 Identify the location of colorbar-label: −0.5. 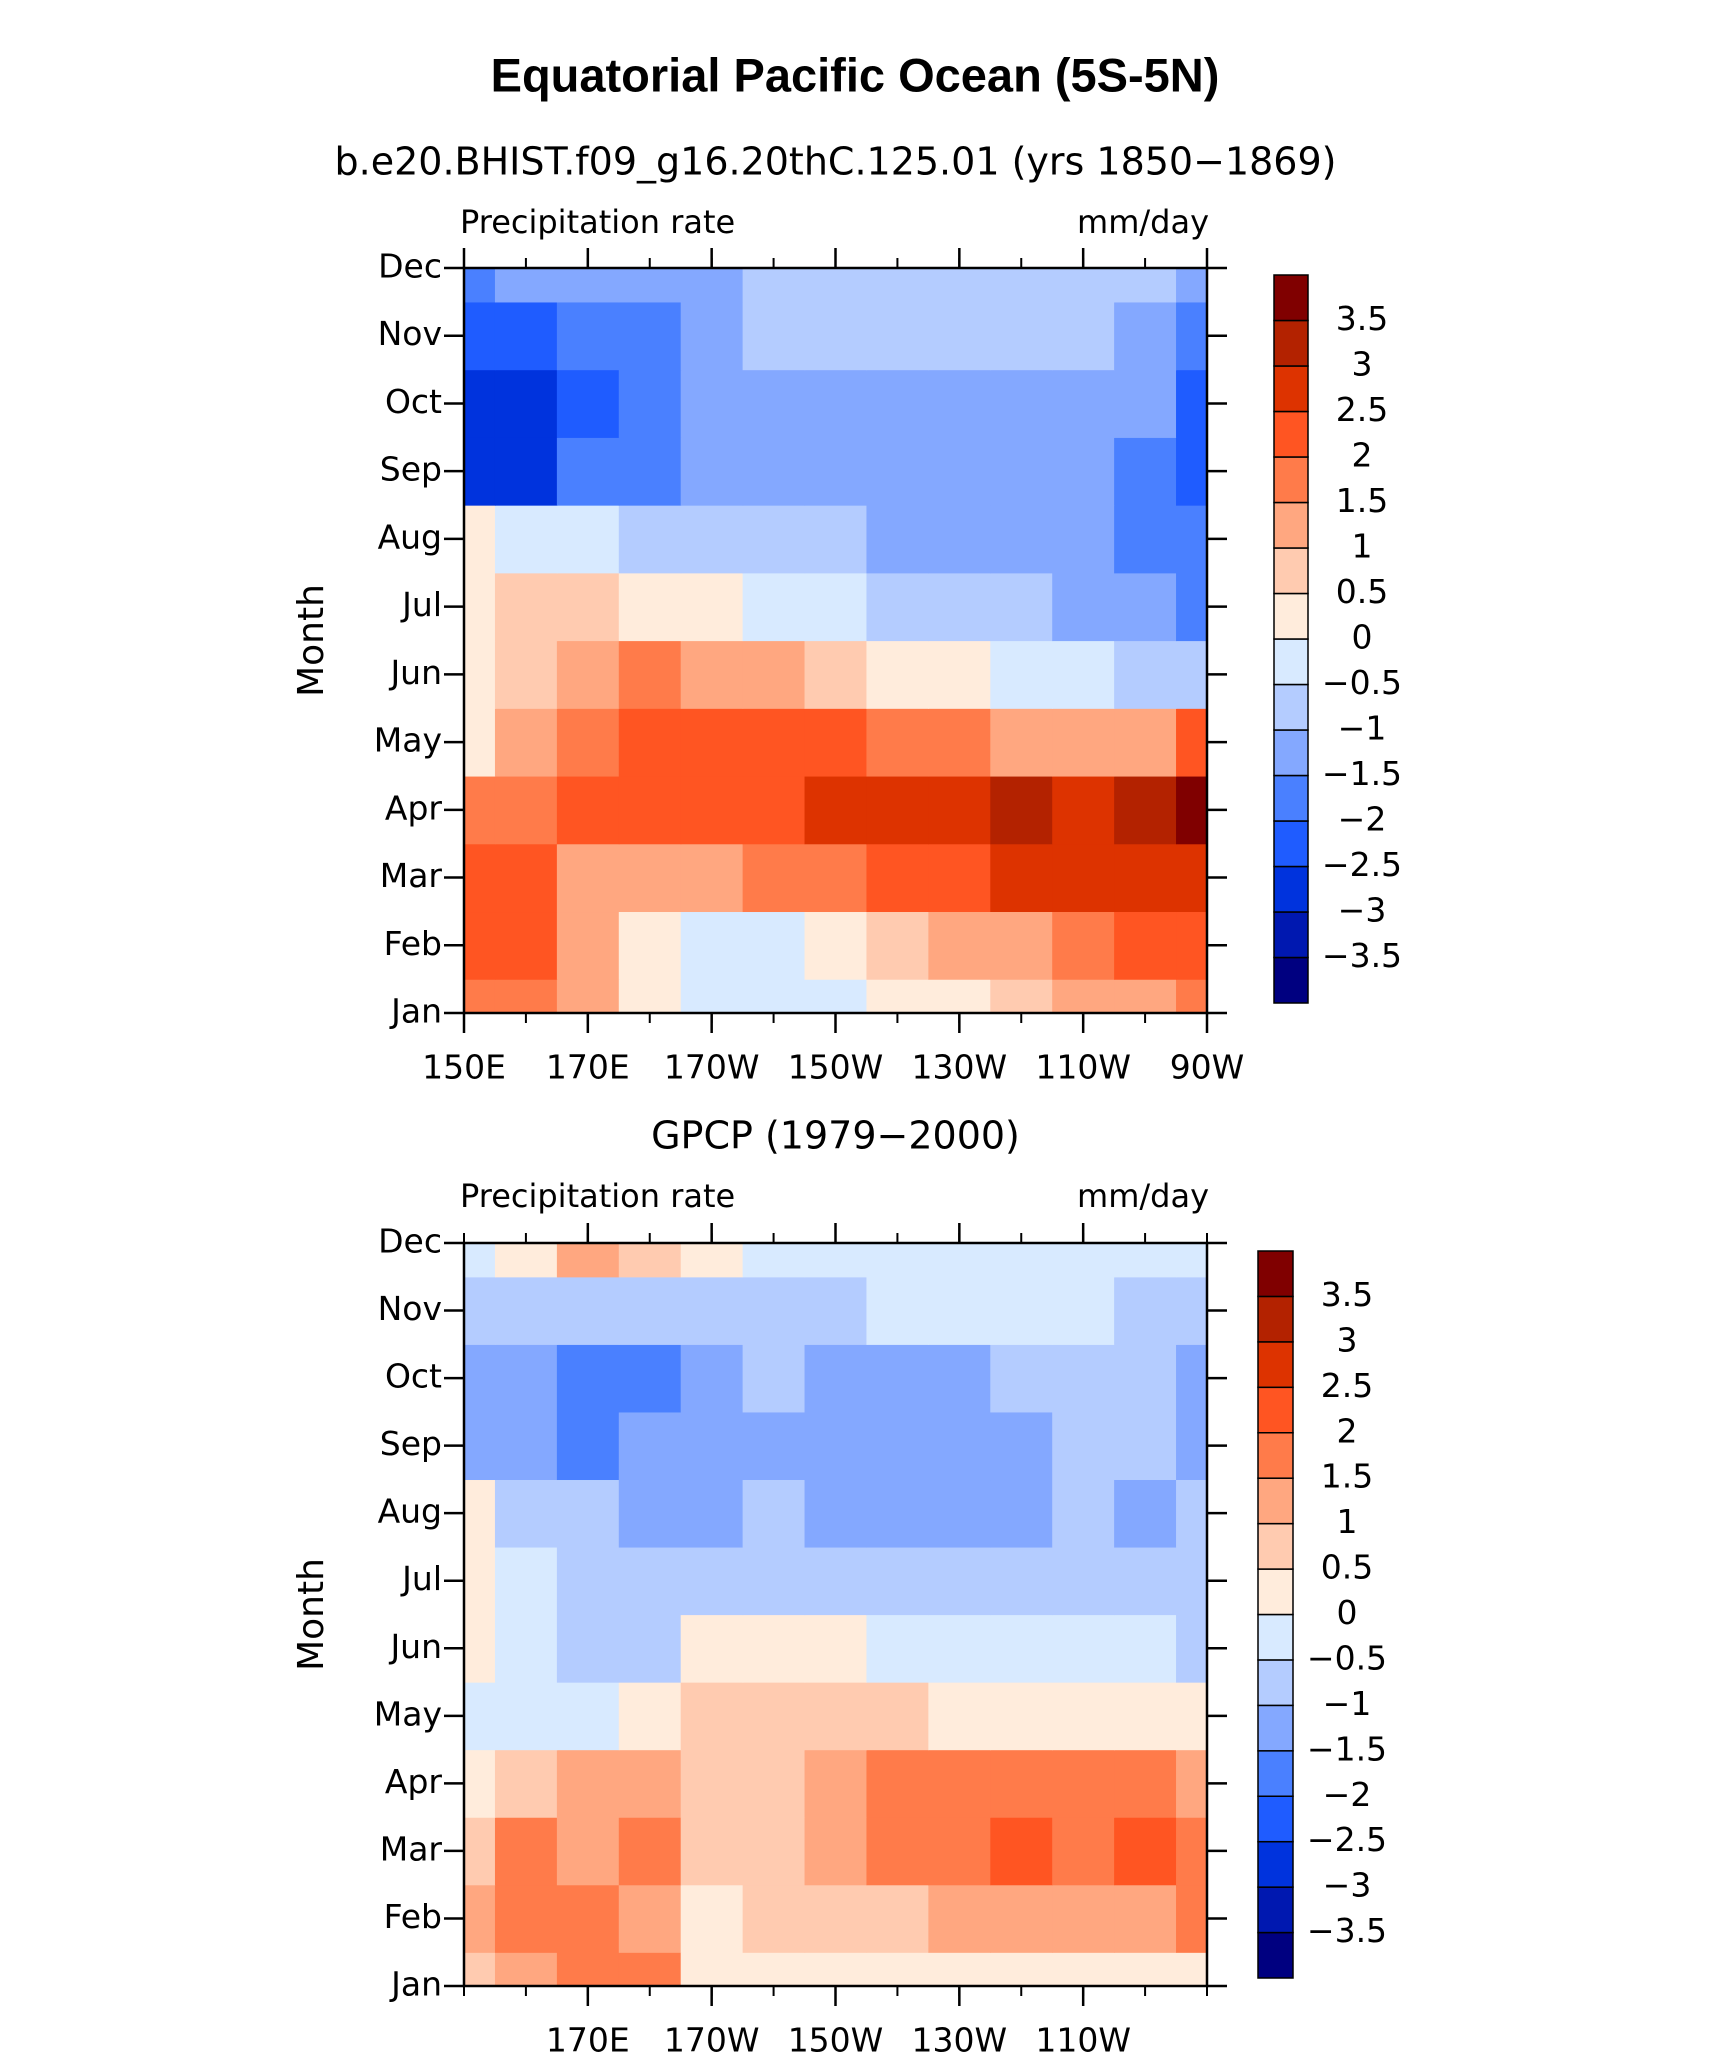
(1347, 1657).